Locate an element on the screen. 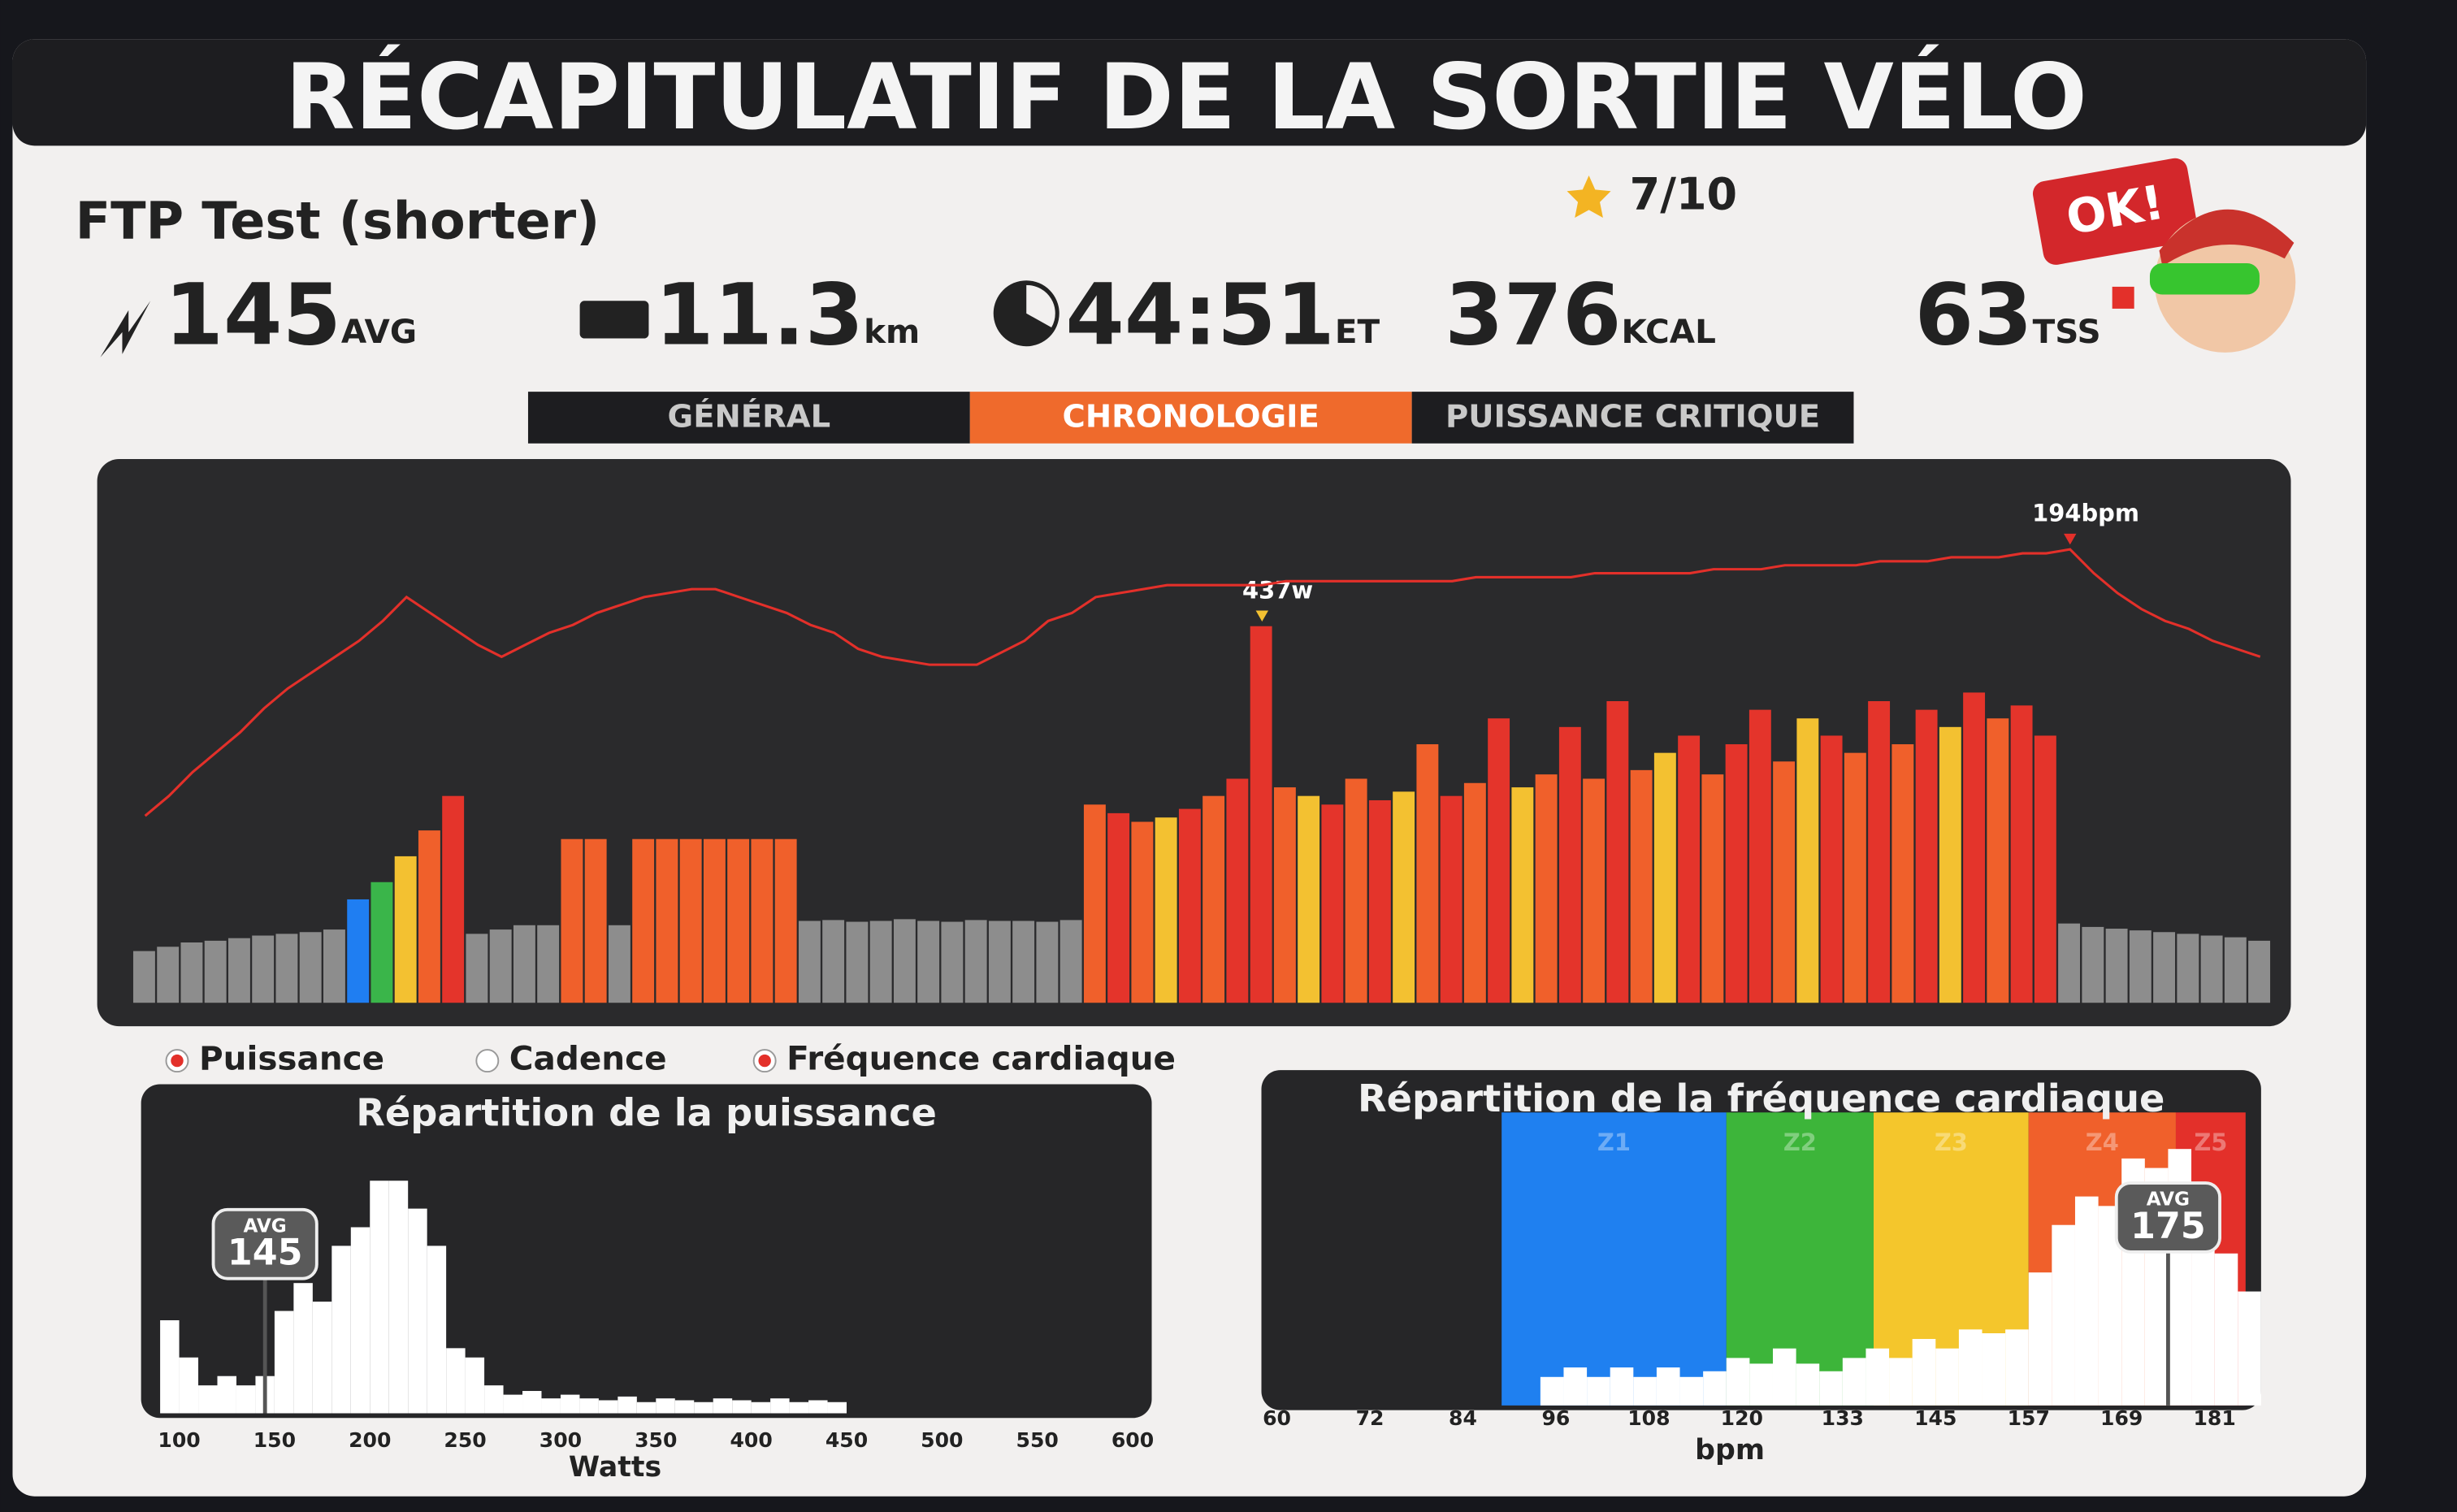 The height and width of the screenshot is (1512, 2457). x-tick-label: 157 is located at coordinates (2029, 1418).